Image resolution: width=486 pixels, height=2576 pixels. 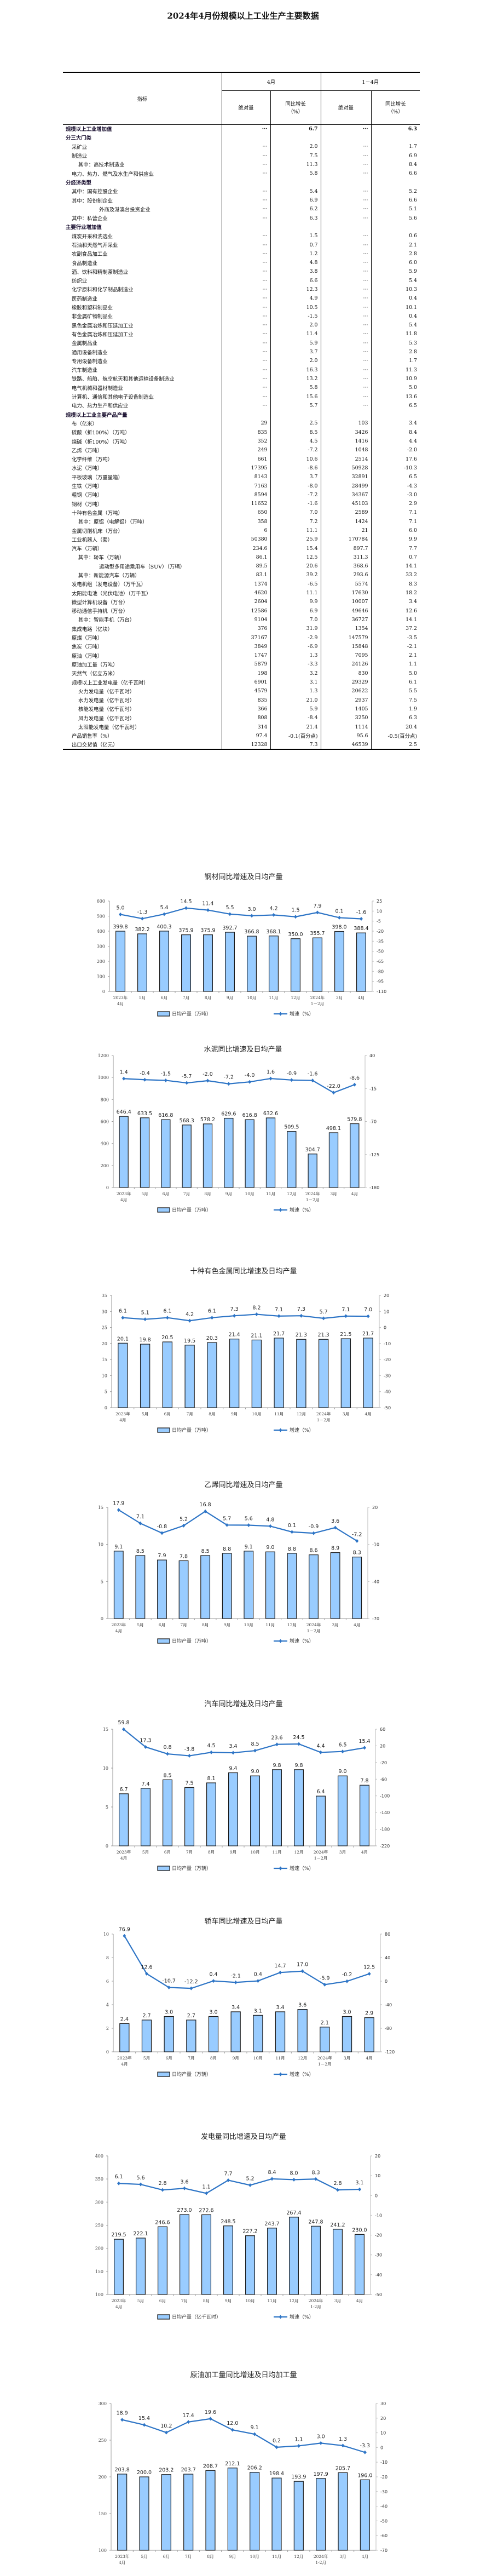 I want to click on line-value-label: -0.8, so click(x=162, y=1527).